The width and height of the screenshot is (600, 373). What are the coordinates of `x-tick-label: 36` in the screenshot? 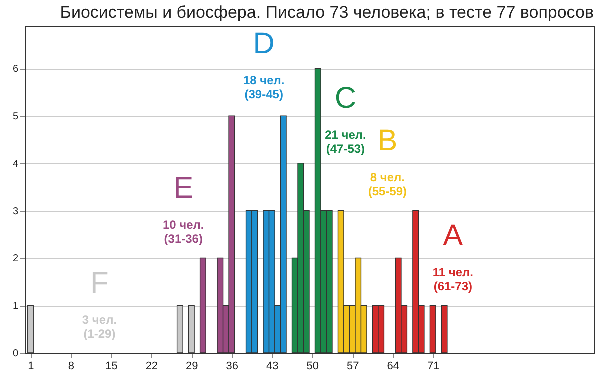 It's located at (232, 366).